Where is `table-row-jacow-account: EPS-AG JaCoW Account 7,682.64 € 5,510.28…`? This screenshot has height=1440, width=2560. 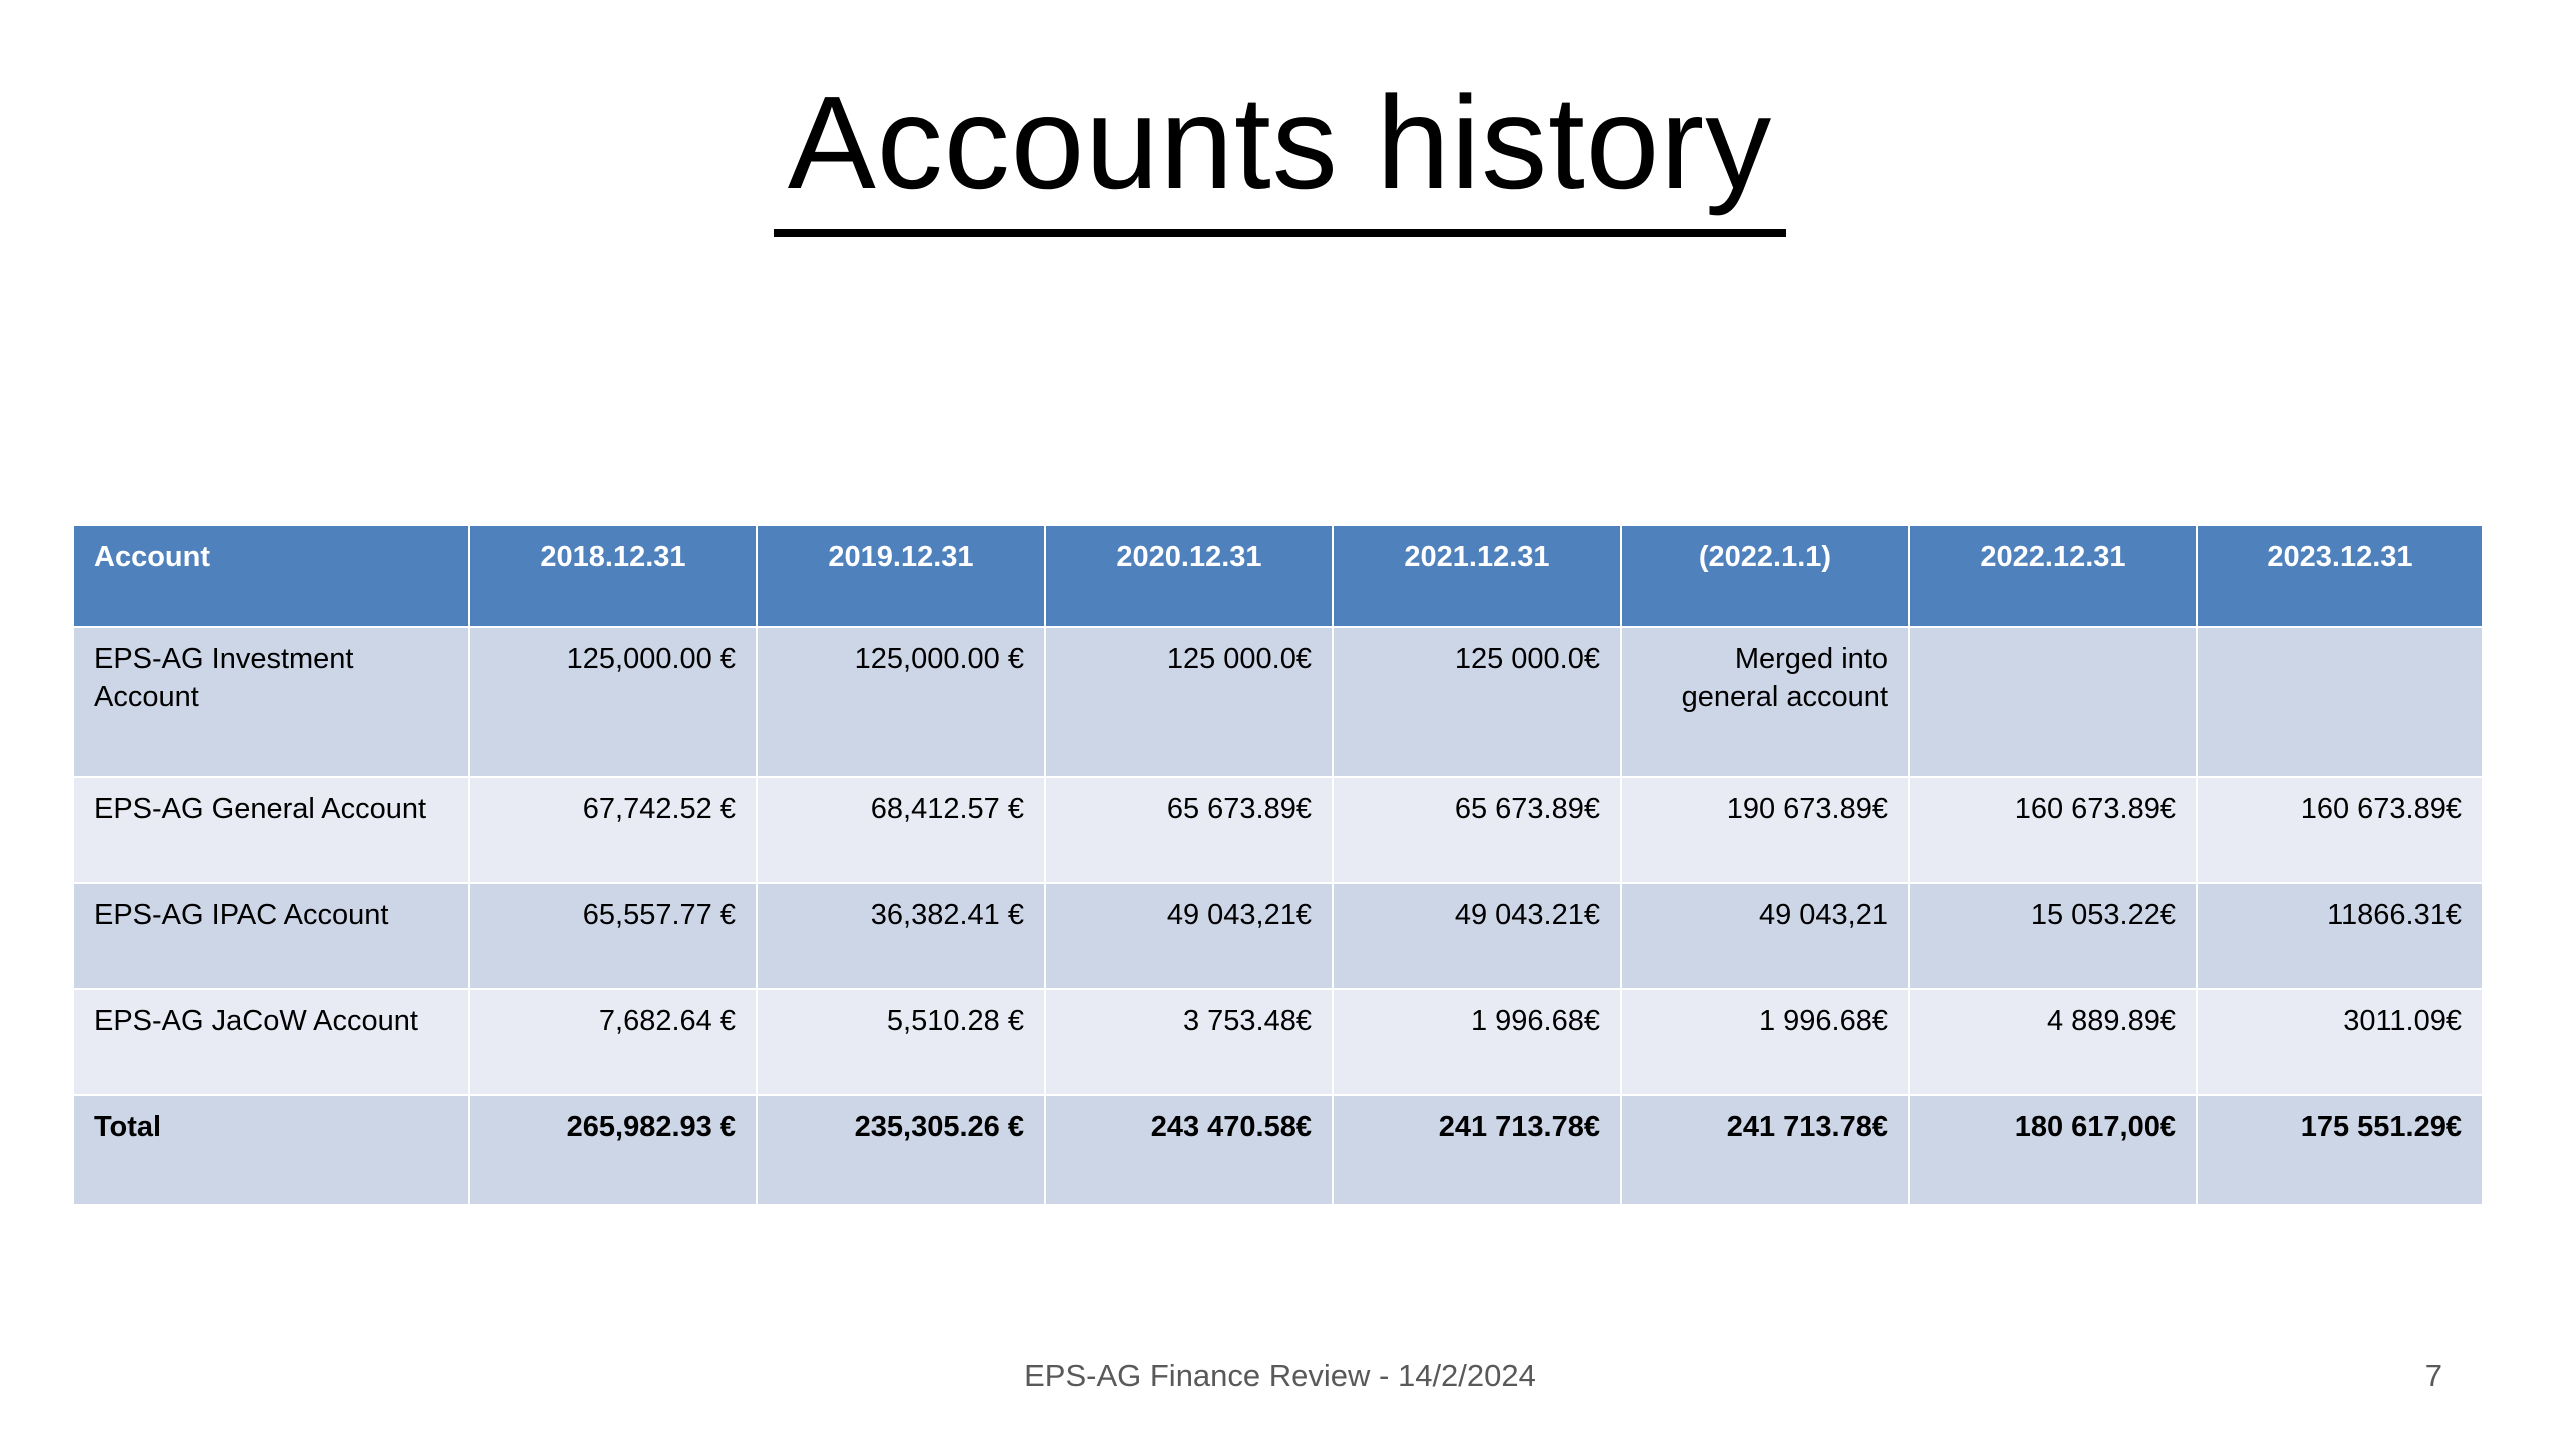 table-row-jacow-account: EPS-AG JaCoW Account 7,682.64 € 5,510.28… is located at coordinates (1278, 1042).